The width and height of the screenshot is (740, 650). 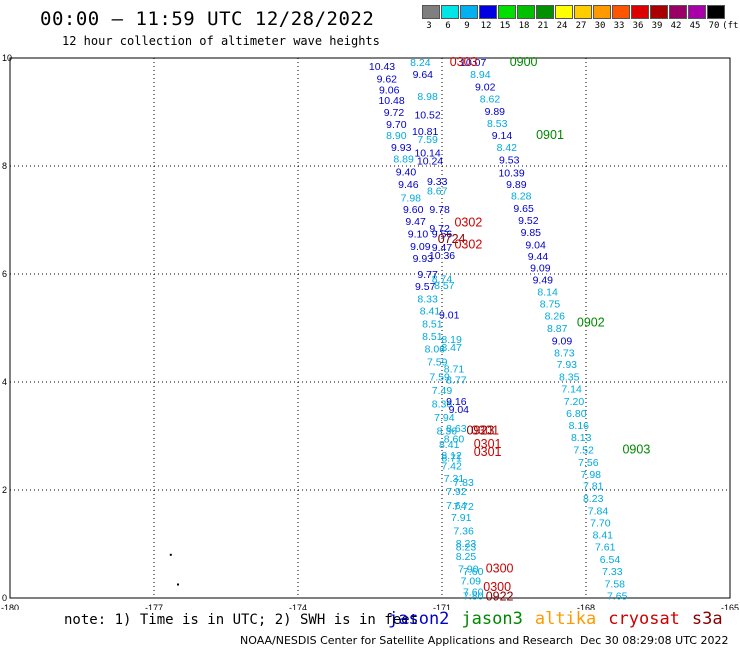 What do you see at coordinates (676, 26) in the screenshot?
I see `scale-label: 42` at bounding box center [676, 26].